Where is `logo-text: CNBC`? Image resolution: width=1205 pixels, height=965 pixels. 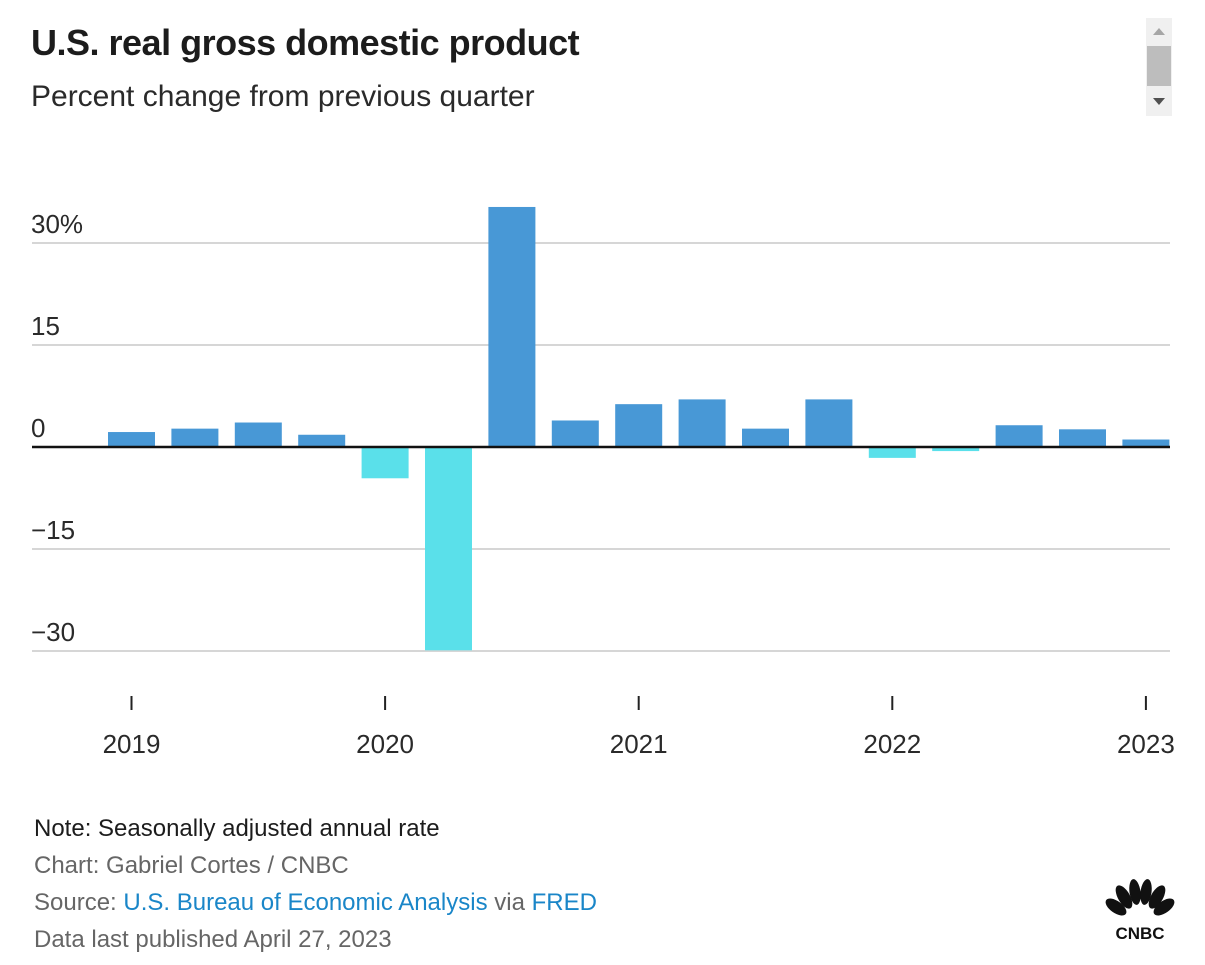
logo-text: CNBC is located at coordinates (1139, 933).